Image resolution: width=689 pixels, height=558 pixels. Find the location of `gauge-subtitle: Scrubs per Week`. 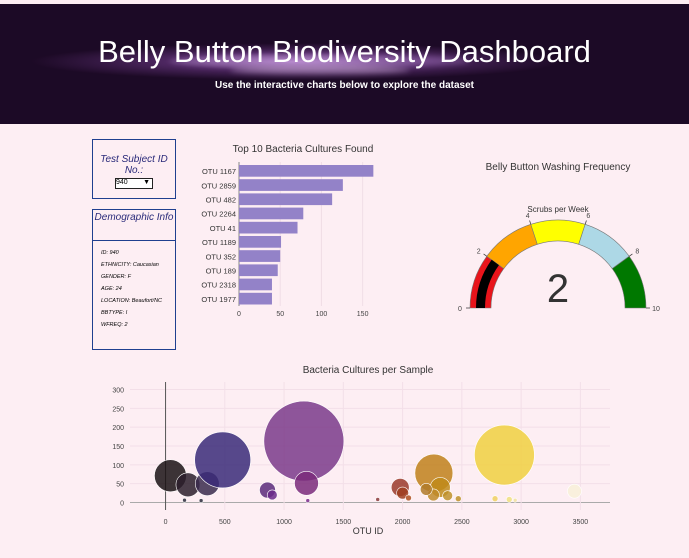

gauge-subtitle: Scrubs per Week is located at coordinates (558, 209).